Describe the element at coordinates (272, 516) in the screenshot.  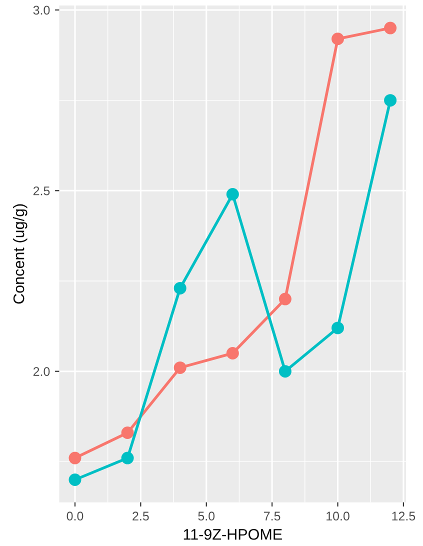
I see `x-tick-label: 7.5` at that location.